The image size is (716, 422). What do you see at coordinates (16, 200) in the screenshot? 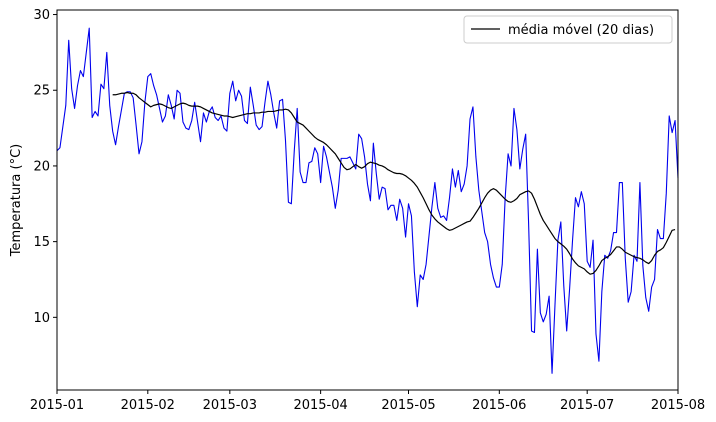
I see `y-axis-label: Temperatura (°C)` at bounding box center [16, 200].